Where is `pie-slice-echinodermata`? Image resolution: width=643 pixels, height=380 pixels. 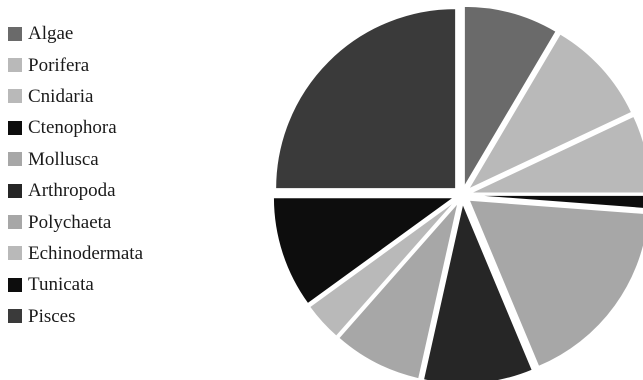
pie-slice-echinodermata is located at coordinates (382, 268).